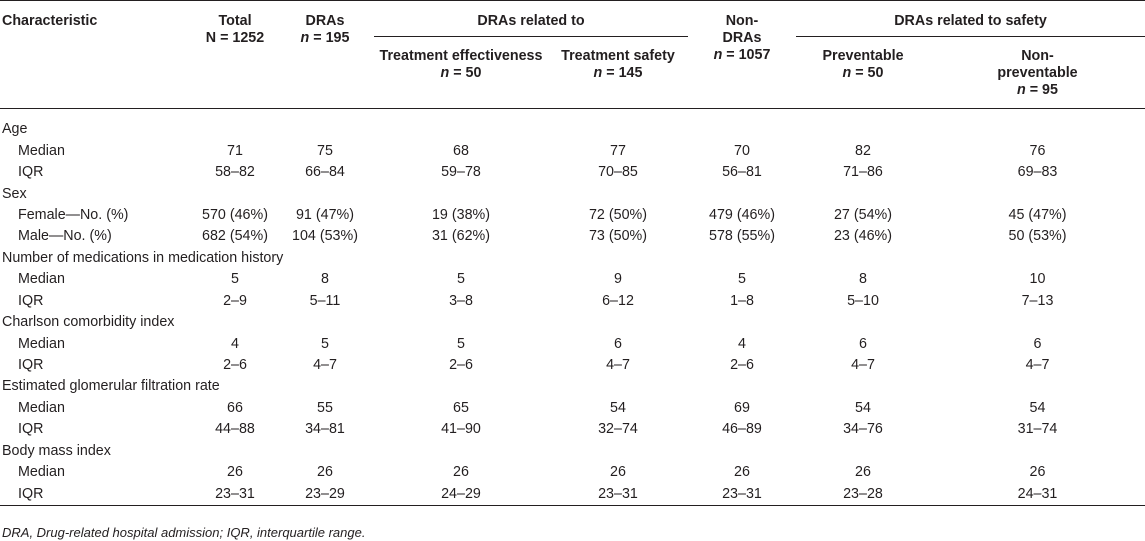 This screenshot has height=541, width=1145. What do you see at coordinates (325, 172) in the screenshot?
I see `table-cell: 66–84` at bounding box center [325, 172].